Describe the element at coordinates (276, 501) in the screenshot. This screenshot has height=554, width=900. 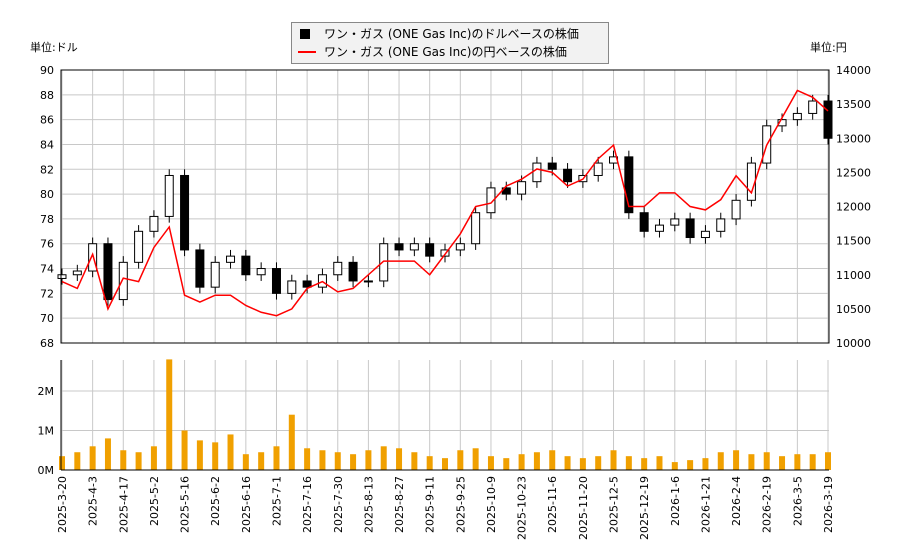
I see `x-tick-label: 2025-7-1` at that location.